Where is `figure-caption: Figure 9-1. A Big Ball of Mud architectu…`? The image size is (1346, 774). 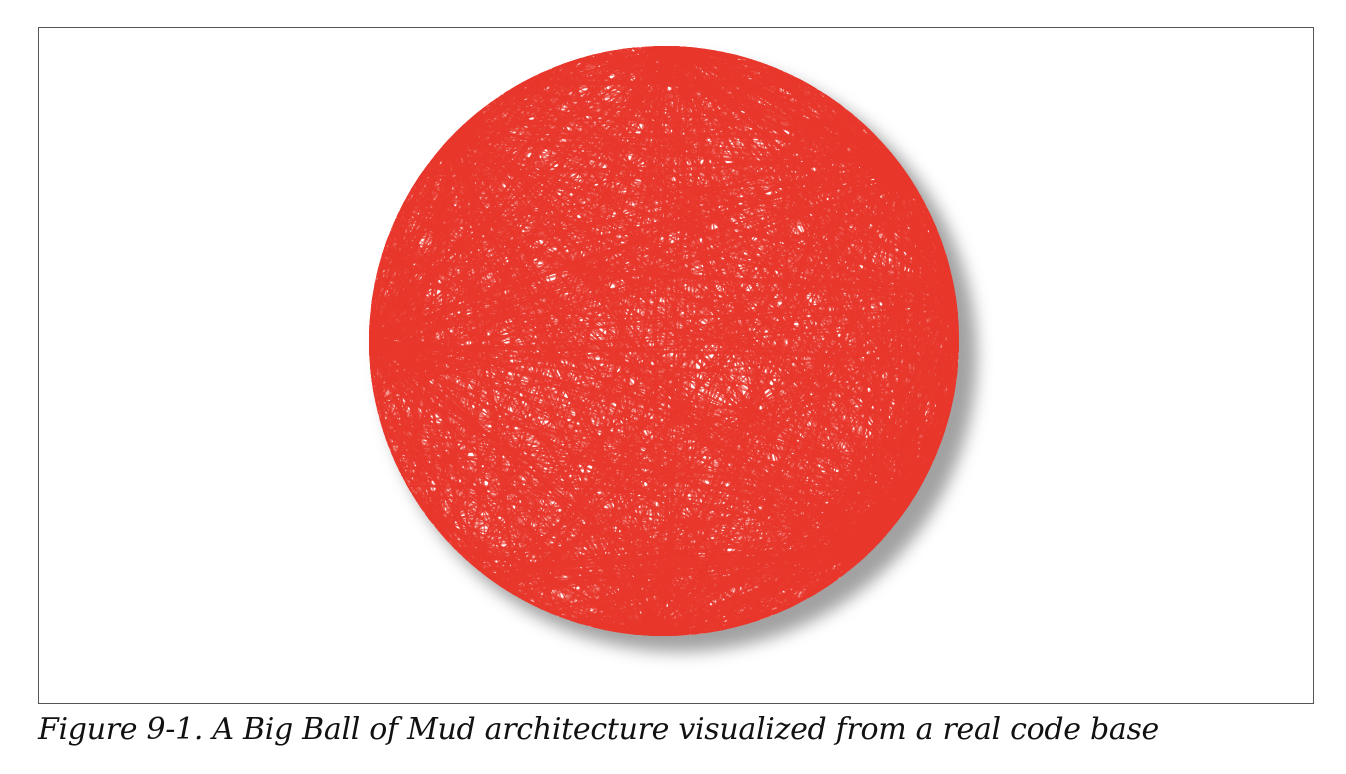
figure-caption: Figure 9-1. A Big Ball of Mud architectu… is located at coordinates (598, 729).